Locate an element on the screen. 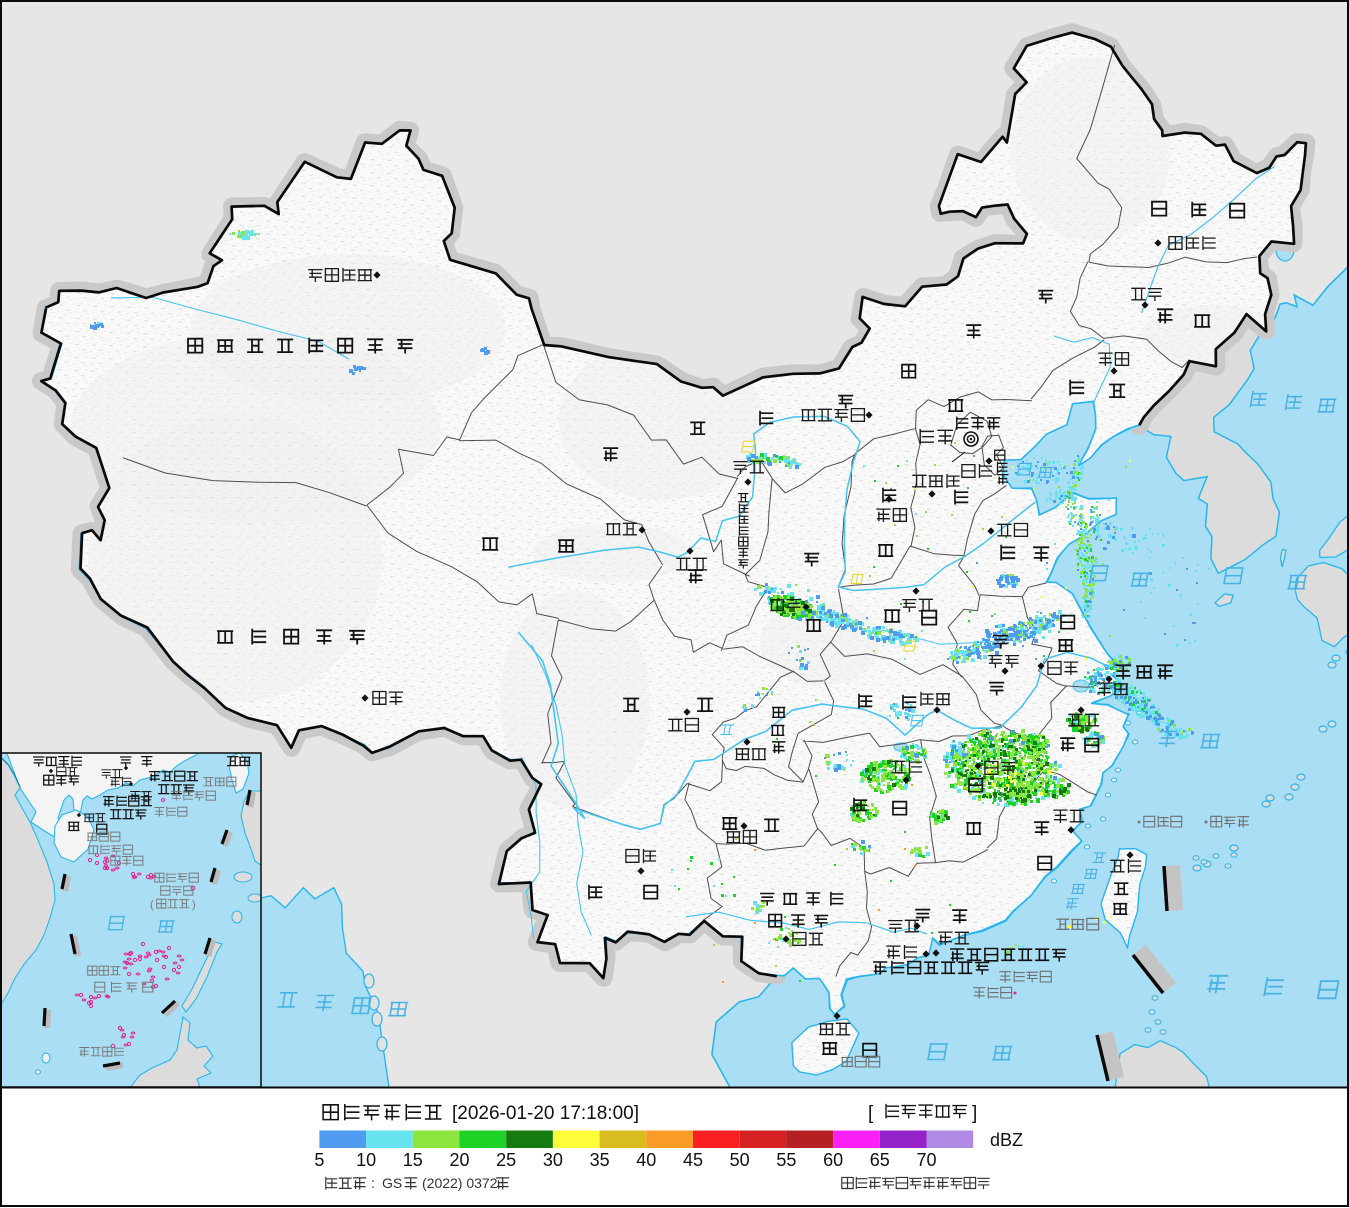  svg-text: [2026-01-20 17:18:00] is located at coordinates (545, 1113).